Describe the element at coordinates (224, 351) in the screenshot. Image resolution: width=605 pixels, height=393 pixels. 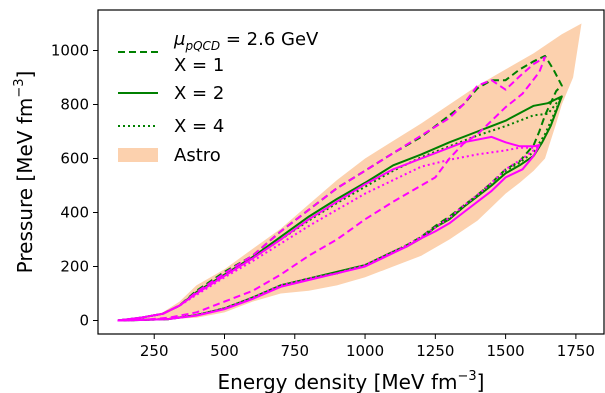
I see `x-tick-label: 500` at that location.